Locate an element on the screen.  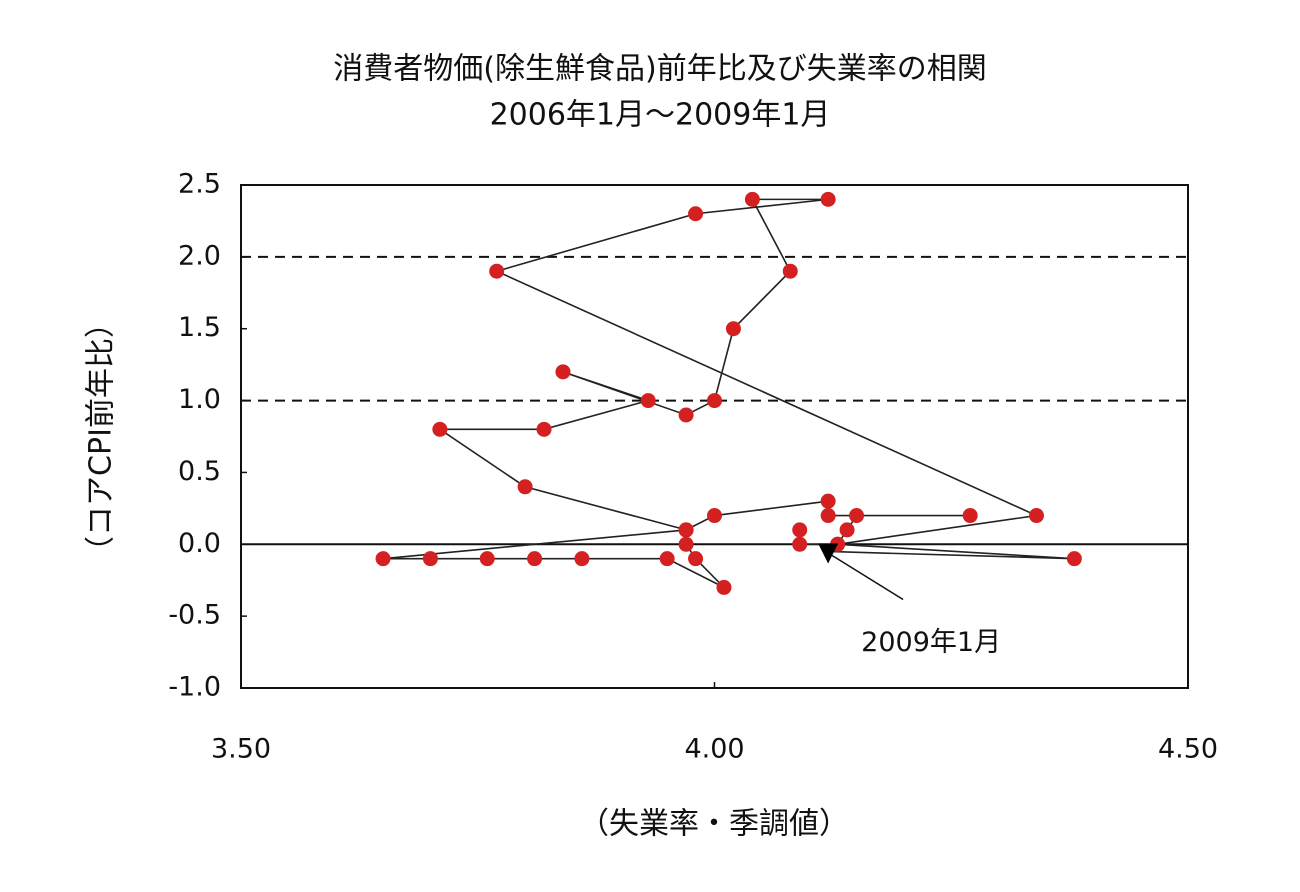
annotation-text: 2009年1月 is located at coordinates (931, 642).